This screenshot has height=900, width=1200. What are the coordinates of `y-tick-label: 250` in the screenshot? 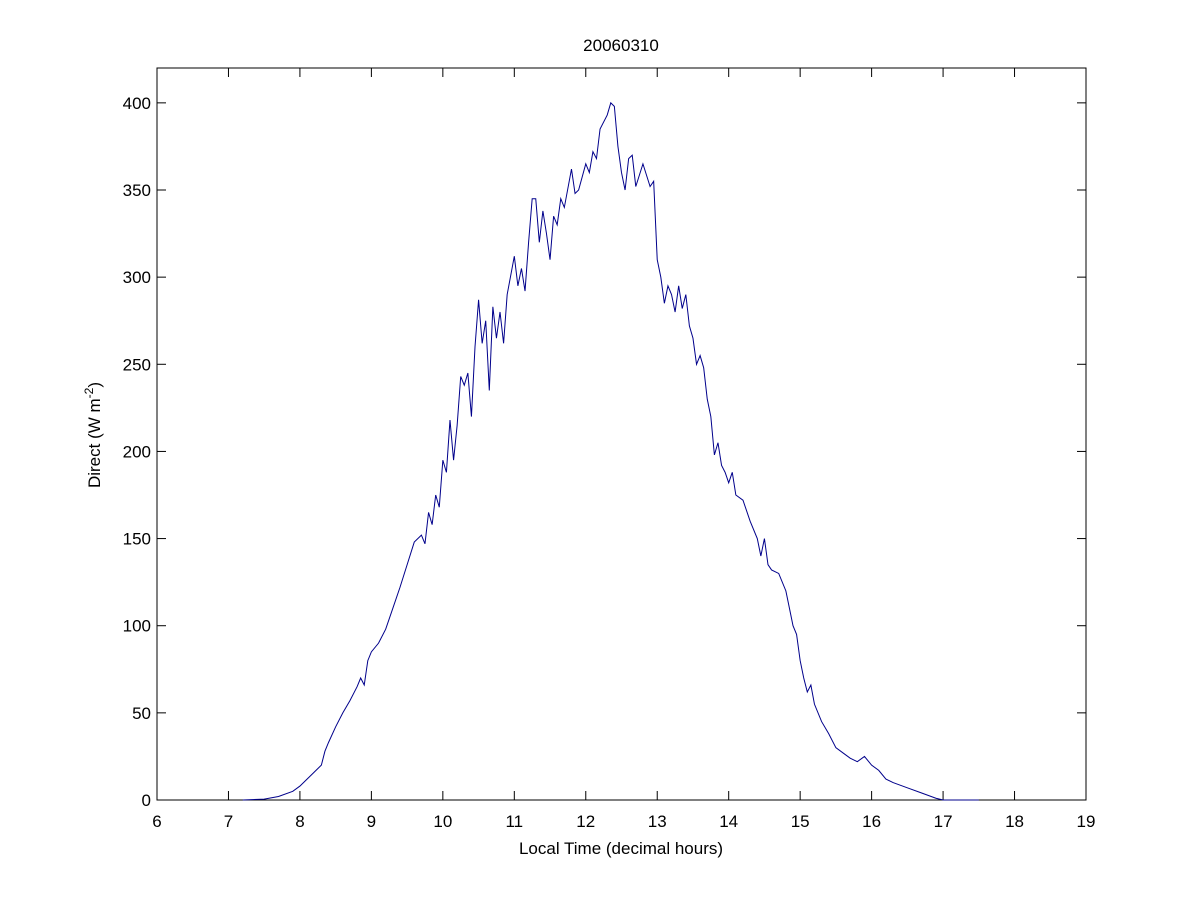 It's located at (137, 364).